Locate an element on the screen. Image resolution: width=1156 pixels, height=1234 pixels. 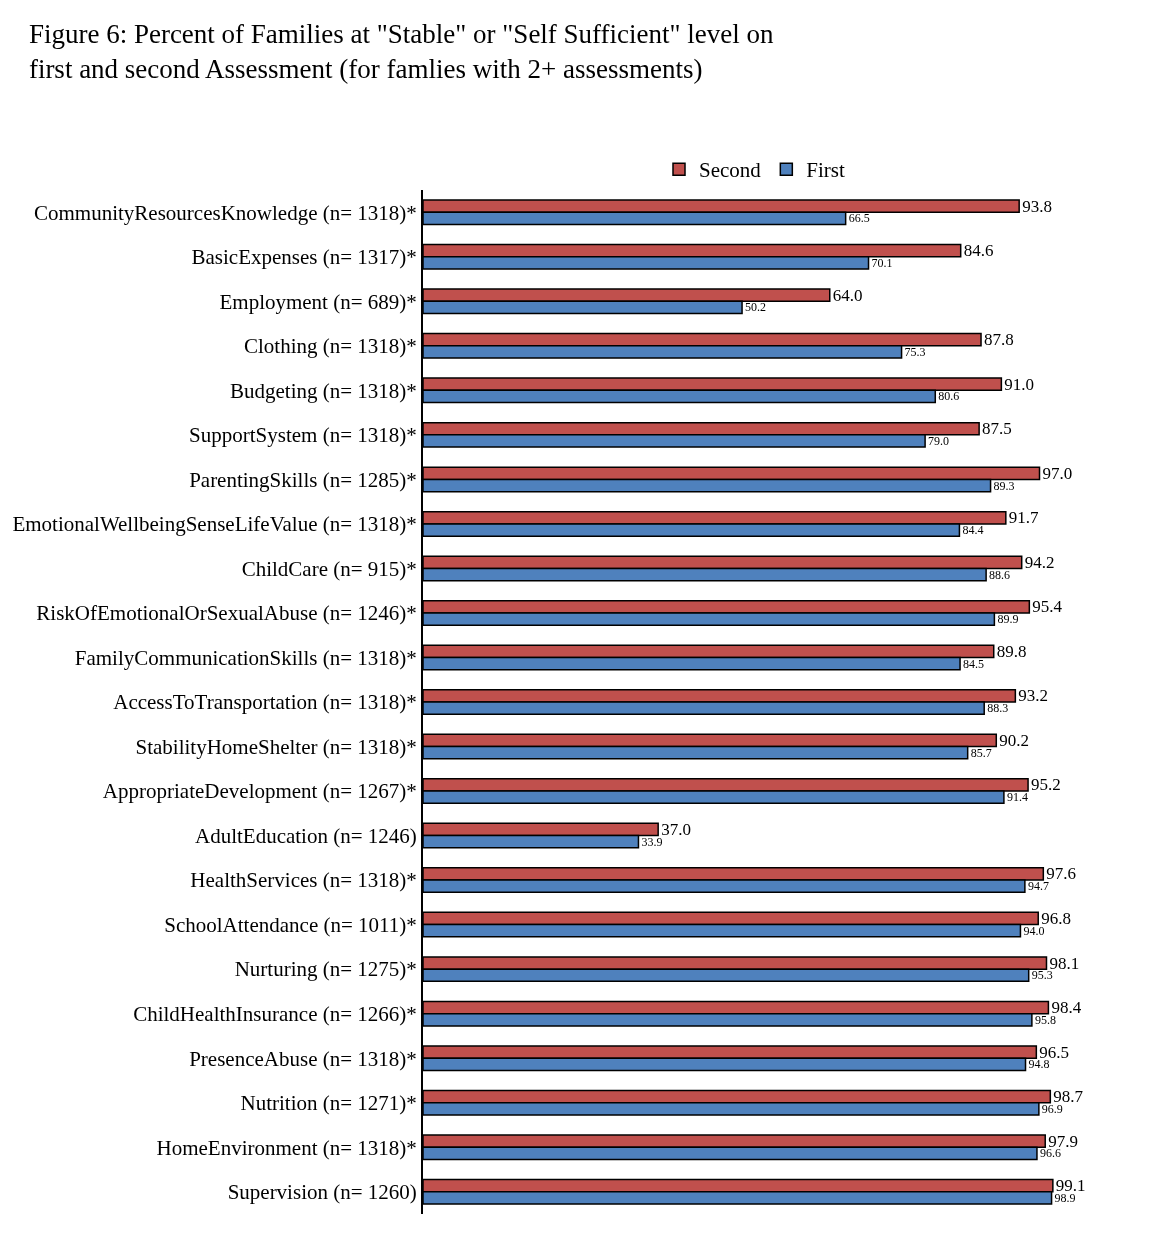
data-label: 84.6 is located at coordinates (978, 251).